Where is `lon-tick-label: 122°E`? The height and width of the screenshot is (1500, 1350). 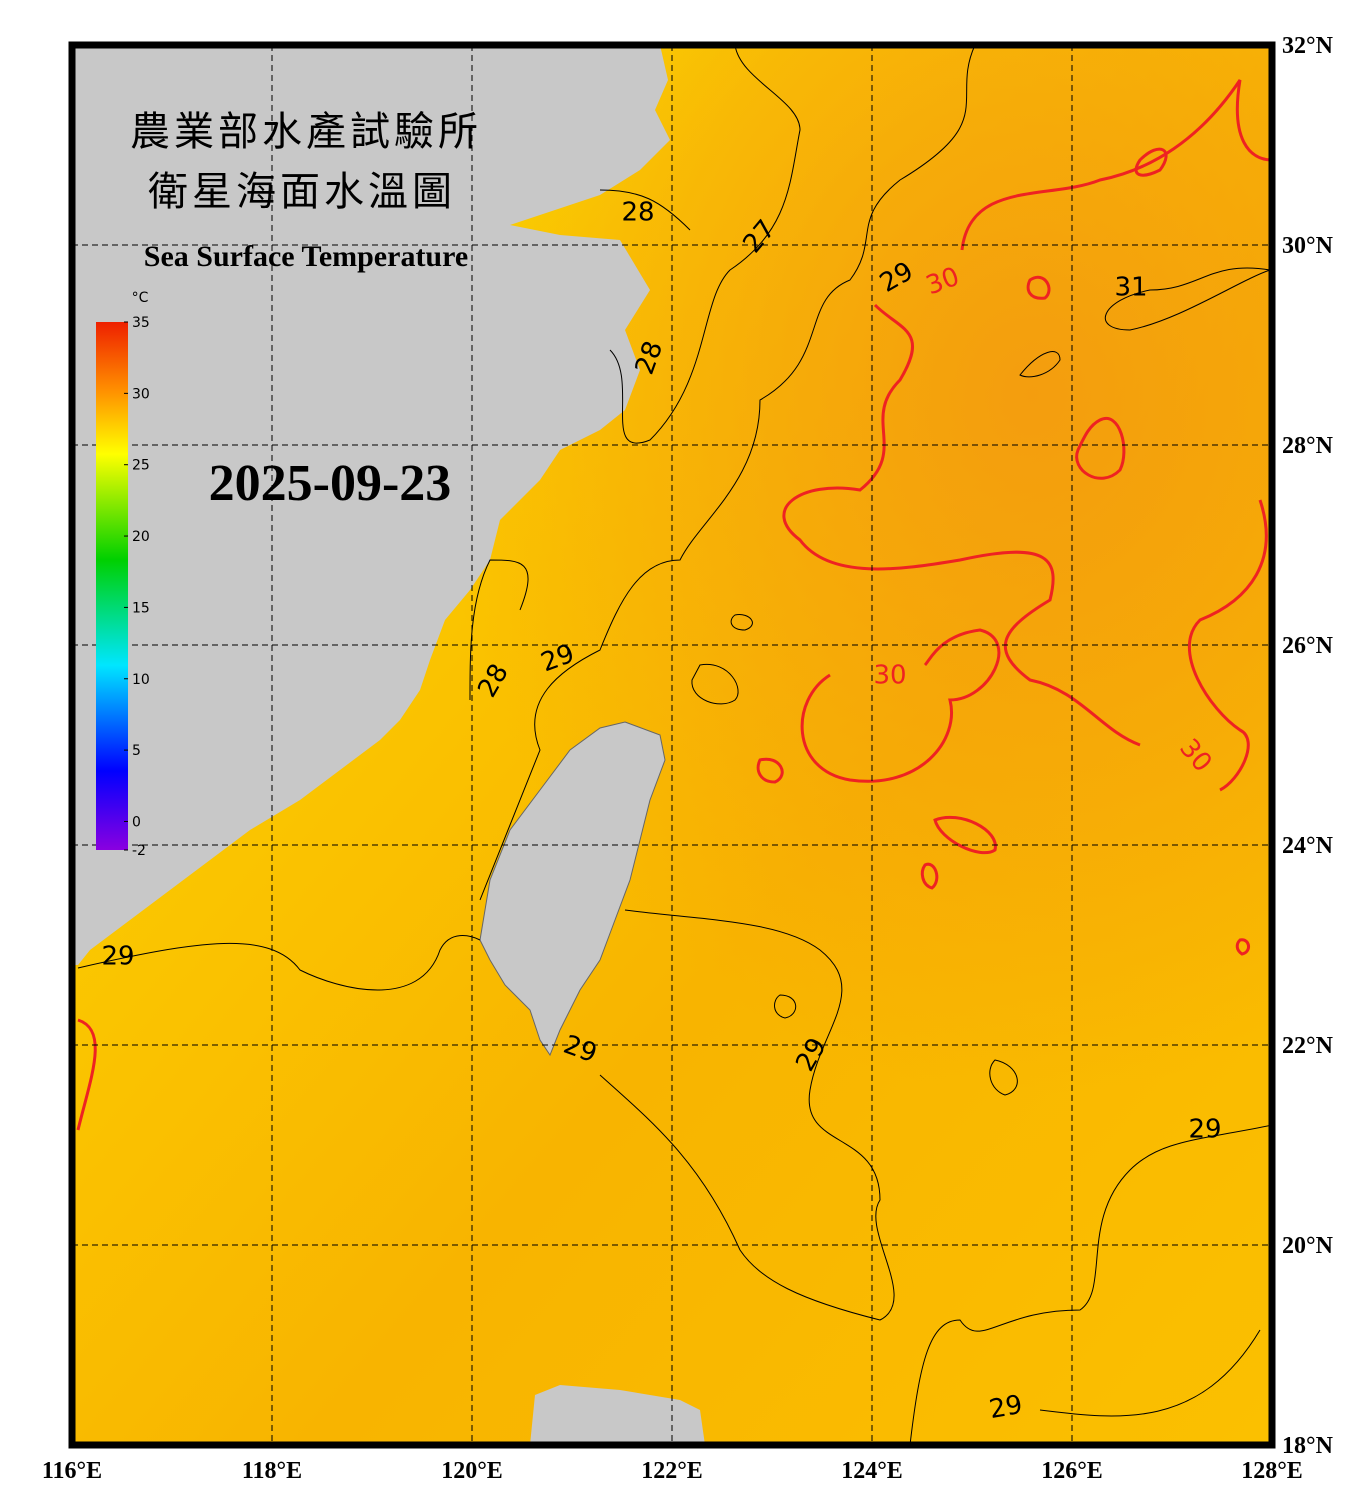 lon-tick-label: 122°E is located at coordinates (672, 1471).